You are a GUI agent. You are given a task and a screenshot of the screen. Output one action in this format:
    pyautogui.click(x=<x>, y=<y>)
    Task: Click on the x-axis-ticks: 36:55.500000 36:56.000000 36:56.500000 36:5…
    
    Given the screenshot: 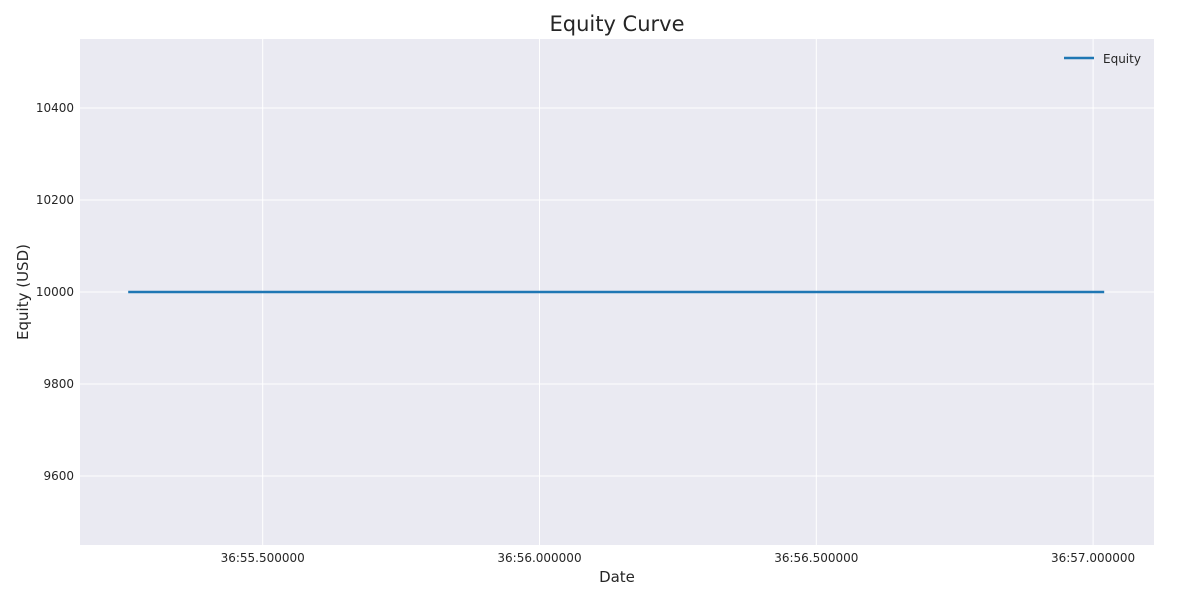 What is the action you would take?
    pyautogui.click(x=678, y=558)
    